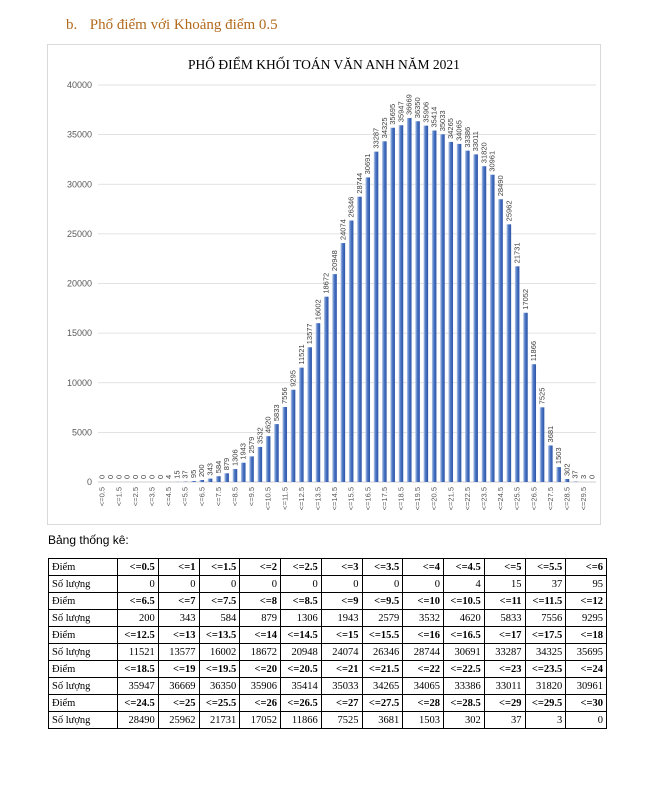  I want to click on bar-data-label: 13577, so click(309, 333).